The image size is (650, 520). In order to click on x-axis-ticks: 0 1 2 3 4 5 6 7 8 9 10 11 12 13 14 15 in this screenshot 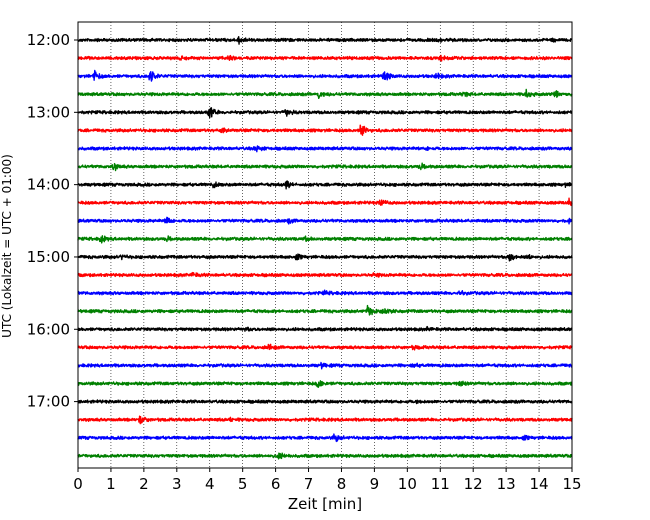, I will do `click(327, 480)`.